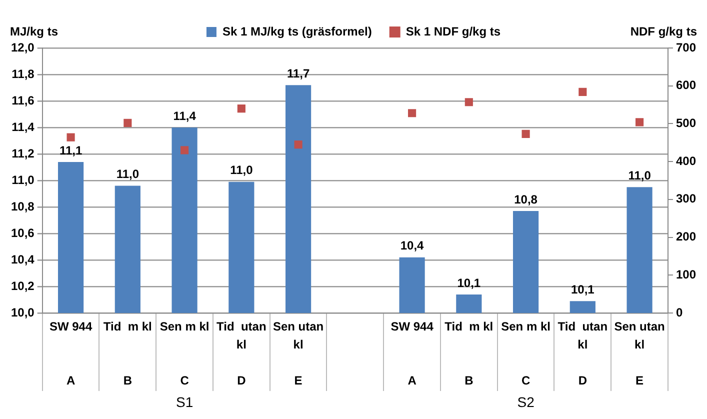 This screenshot has width=707, height=419. Describe the element at coordinates (22, 312) in the screenshot. I see `y-tick-label: 10,0` at that location.